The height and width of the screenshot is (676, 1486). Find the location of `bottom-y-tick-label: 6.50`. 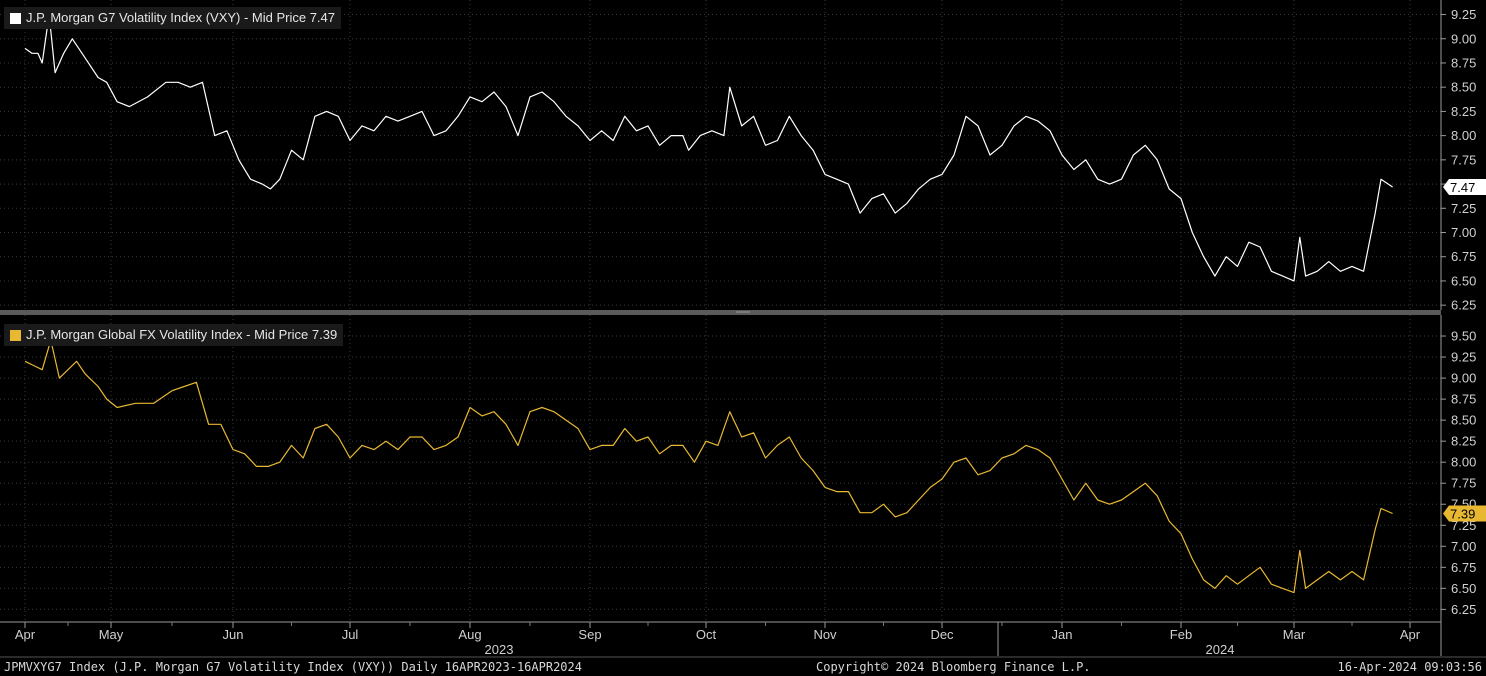

bottom-y-tick-label: 6.50 is located at coordinates (1463, 588).